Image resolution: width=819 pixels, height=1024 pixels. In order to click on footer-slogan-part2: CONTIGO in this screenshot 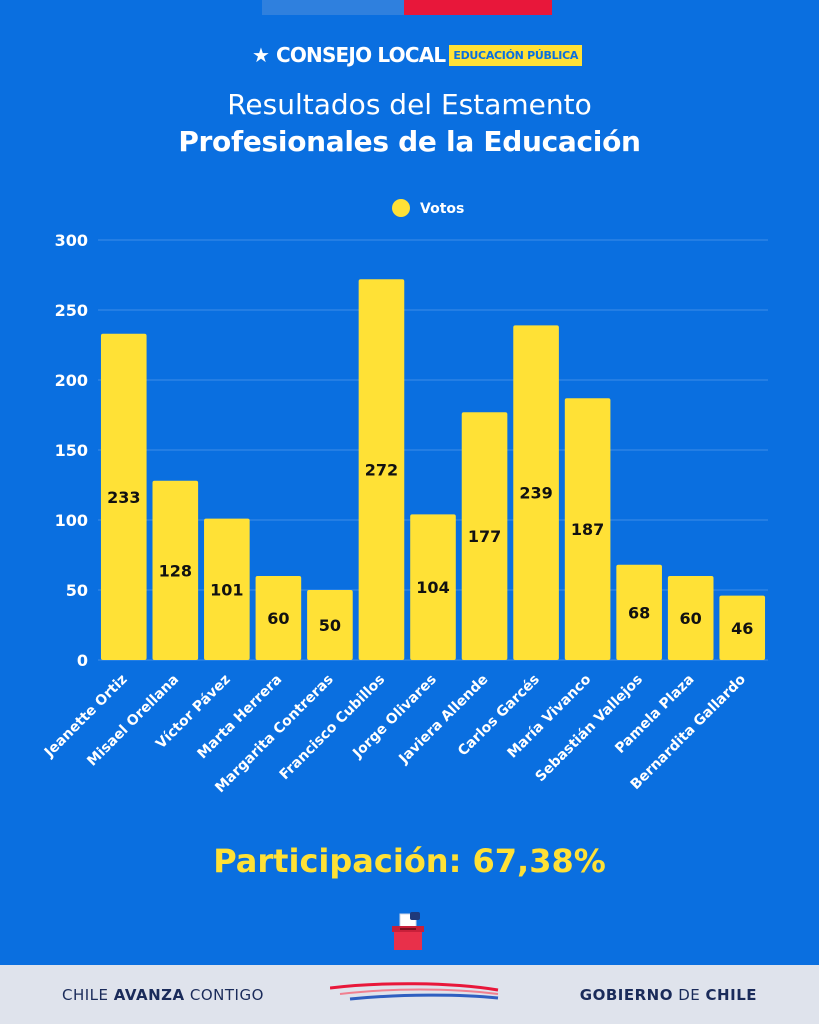, I will do `click(224, 995)`.